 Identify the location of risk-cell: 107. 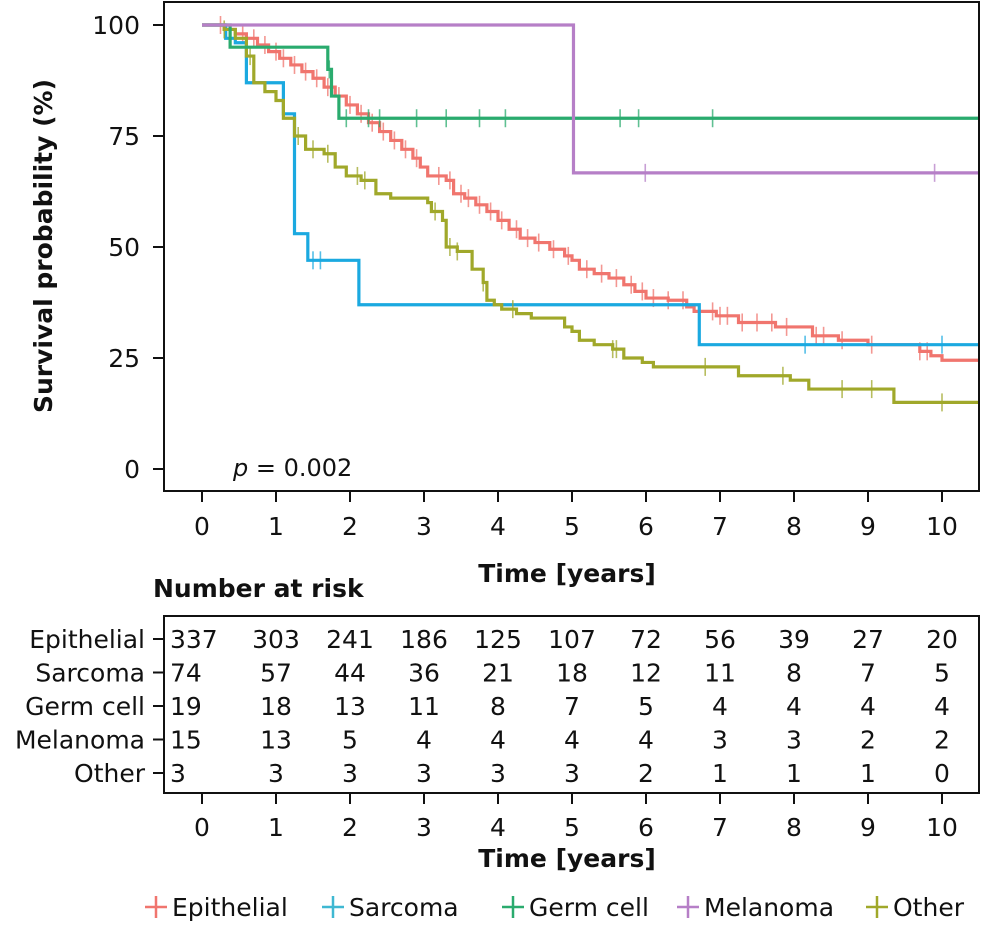
(572, 639).